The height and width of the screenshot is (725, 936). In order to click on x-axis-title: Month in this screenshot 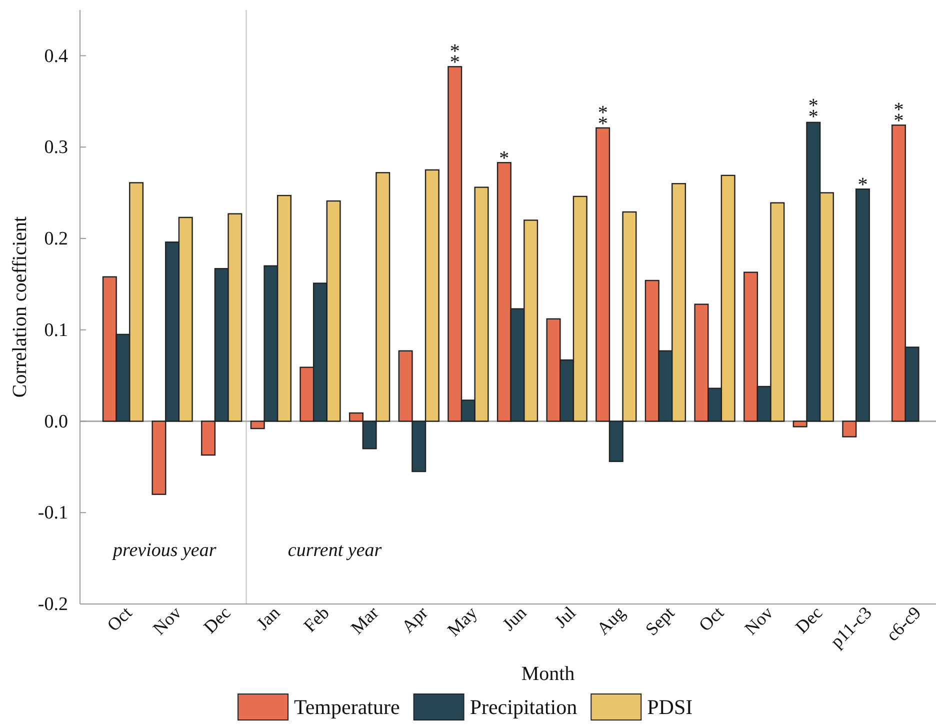, I will do `click(548, 674)`.